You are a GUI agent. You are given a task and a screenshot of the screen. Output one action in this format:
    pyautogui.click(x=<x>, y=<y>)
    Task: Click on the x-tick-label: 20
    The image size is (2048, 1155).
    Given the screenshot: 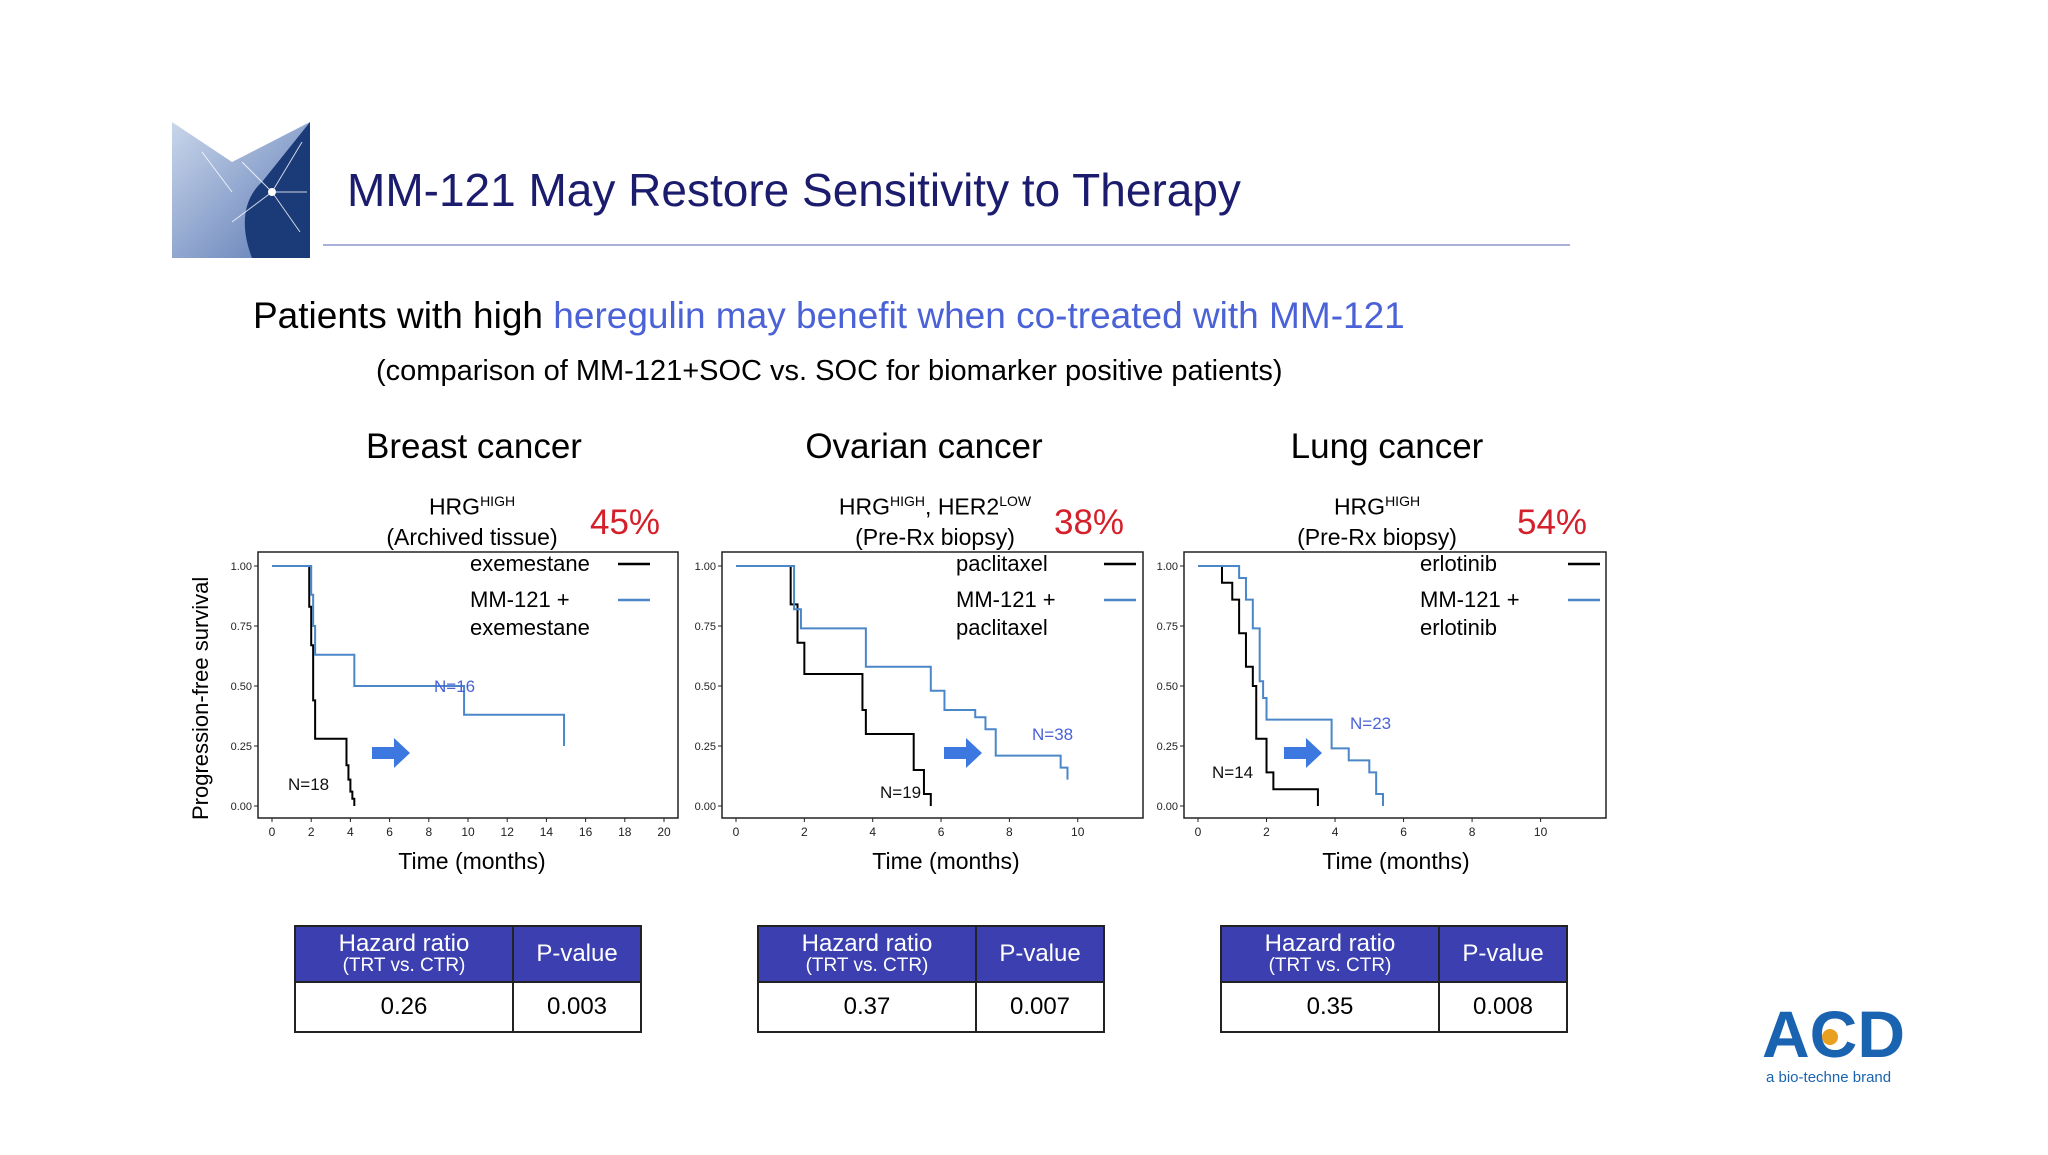 What is the action you would take?
    pyautogui.click(x=664, y=832)
    